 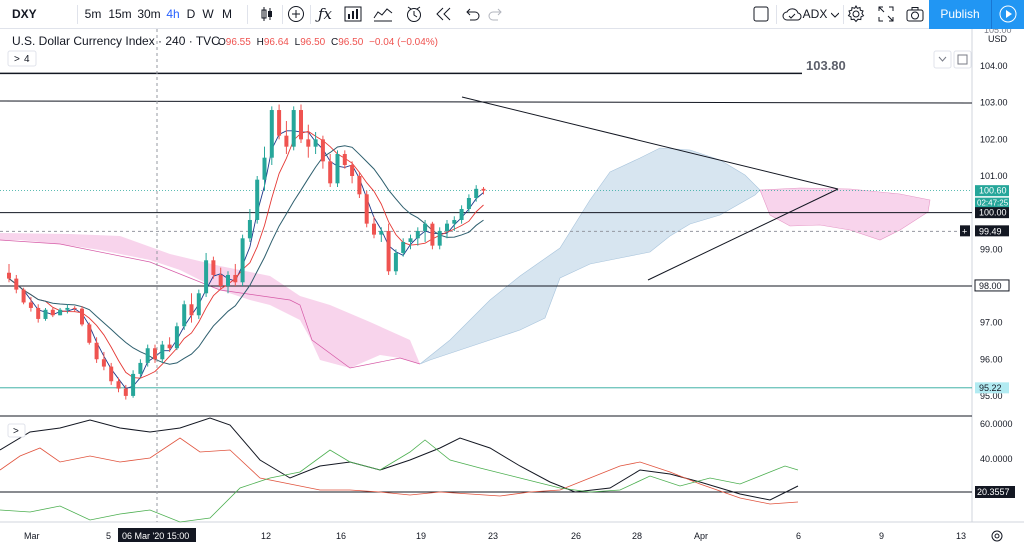 I want to click on current-price-tag: 100.60, so click(x=992, y=191).